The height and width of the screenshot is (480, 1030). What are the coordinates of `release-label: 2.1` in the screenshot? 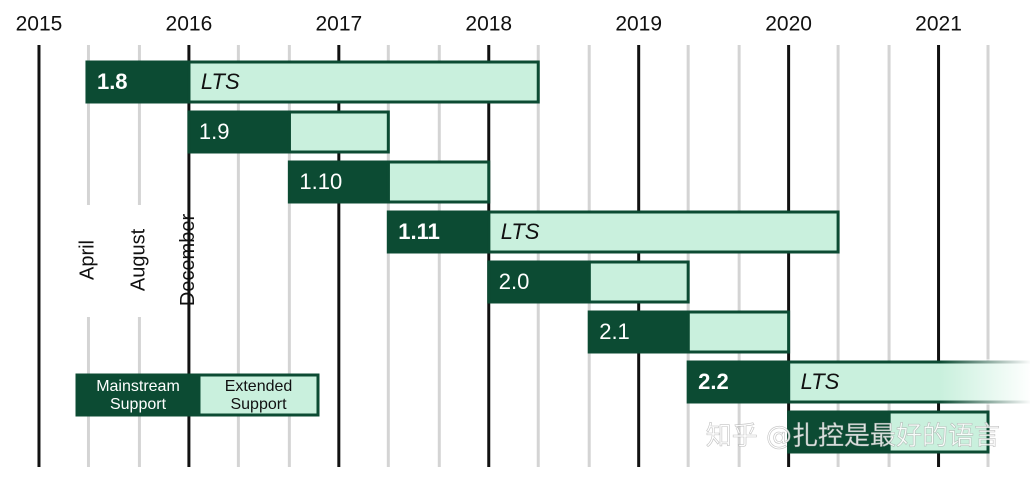 It's located at (614, 331).